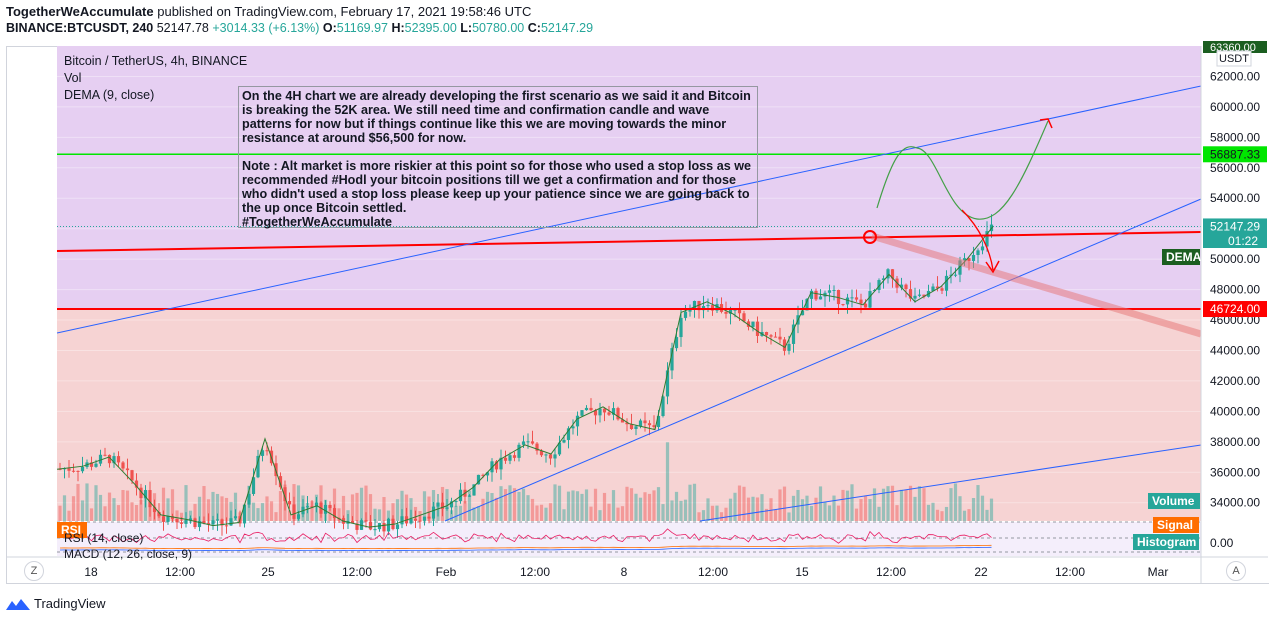  I want to click on price-tick-label: 60000.00, so click(1235, 107).